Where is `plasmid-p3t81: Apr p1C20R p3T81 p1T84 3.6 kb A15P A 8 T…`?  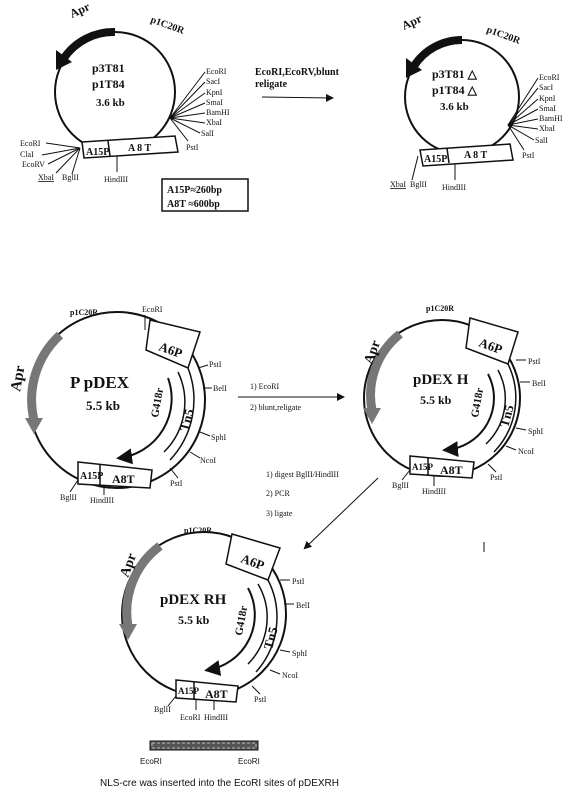
plasmid-p3t81: Apr p1C20R p3T81 p1T84 3.6 kb A15P A 8 T… is located at coordinates (125, 92).